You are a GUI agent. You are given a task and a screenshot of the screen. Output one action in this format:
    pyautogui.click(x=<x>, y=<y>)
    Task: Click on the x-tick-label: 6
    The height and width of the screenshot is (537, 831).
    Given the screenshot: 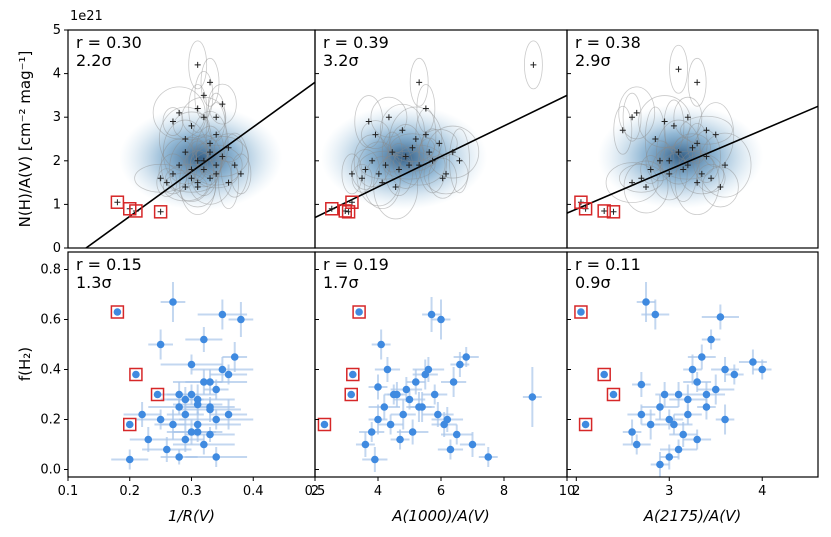 What is the action you would take?
    pyautogui.click(x=441, y=491)
    